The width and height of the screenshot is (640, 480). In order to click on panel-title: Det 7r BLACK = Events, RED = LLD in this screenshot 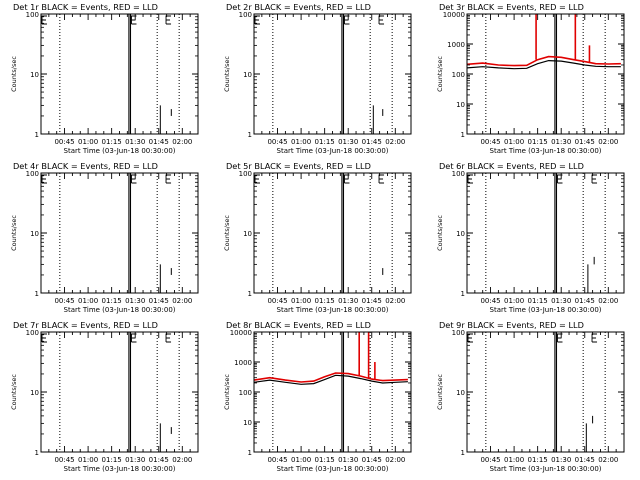, I will do `click(85, 325)`.